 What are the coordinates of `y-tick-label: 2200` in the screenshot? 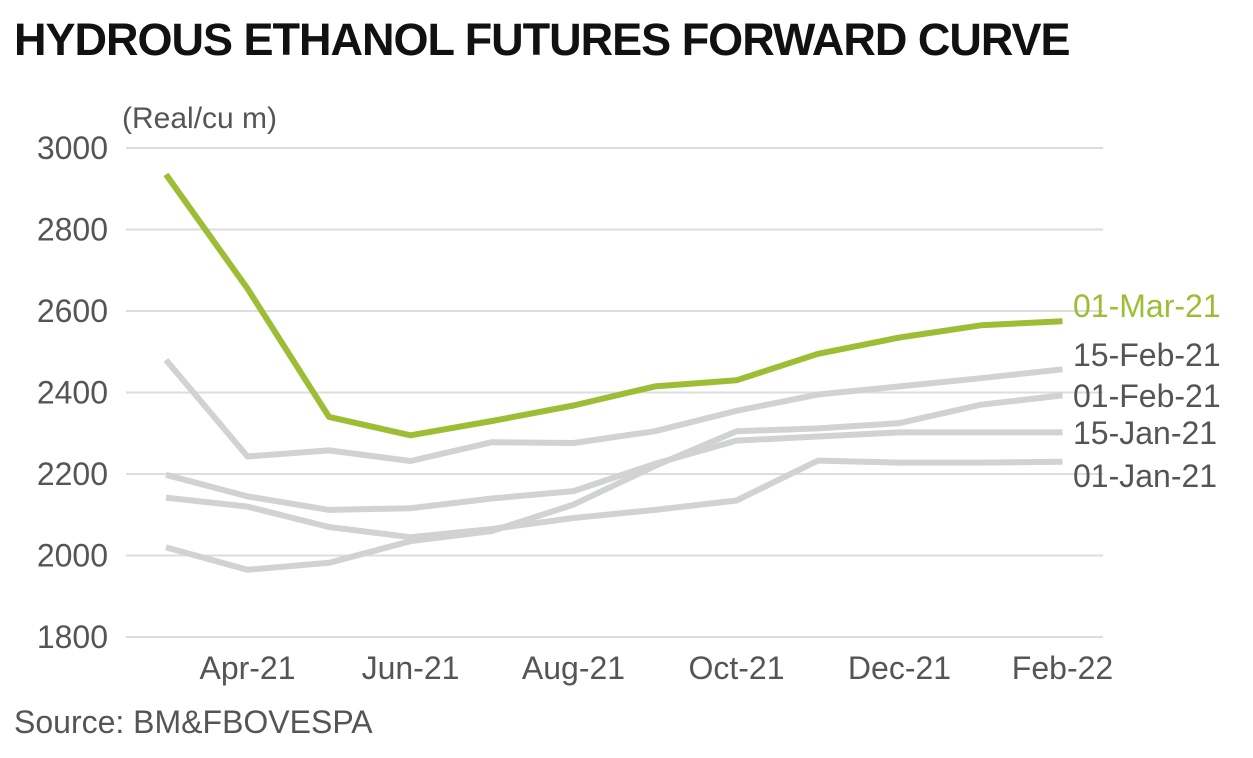 It's located at (72, 474).